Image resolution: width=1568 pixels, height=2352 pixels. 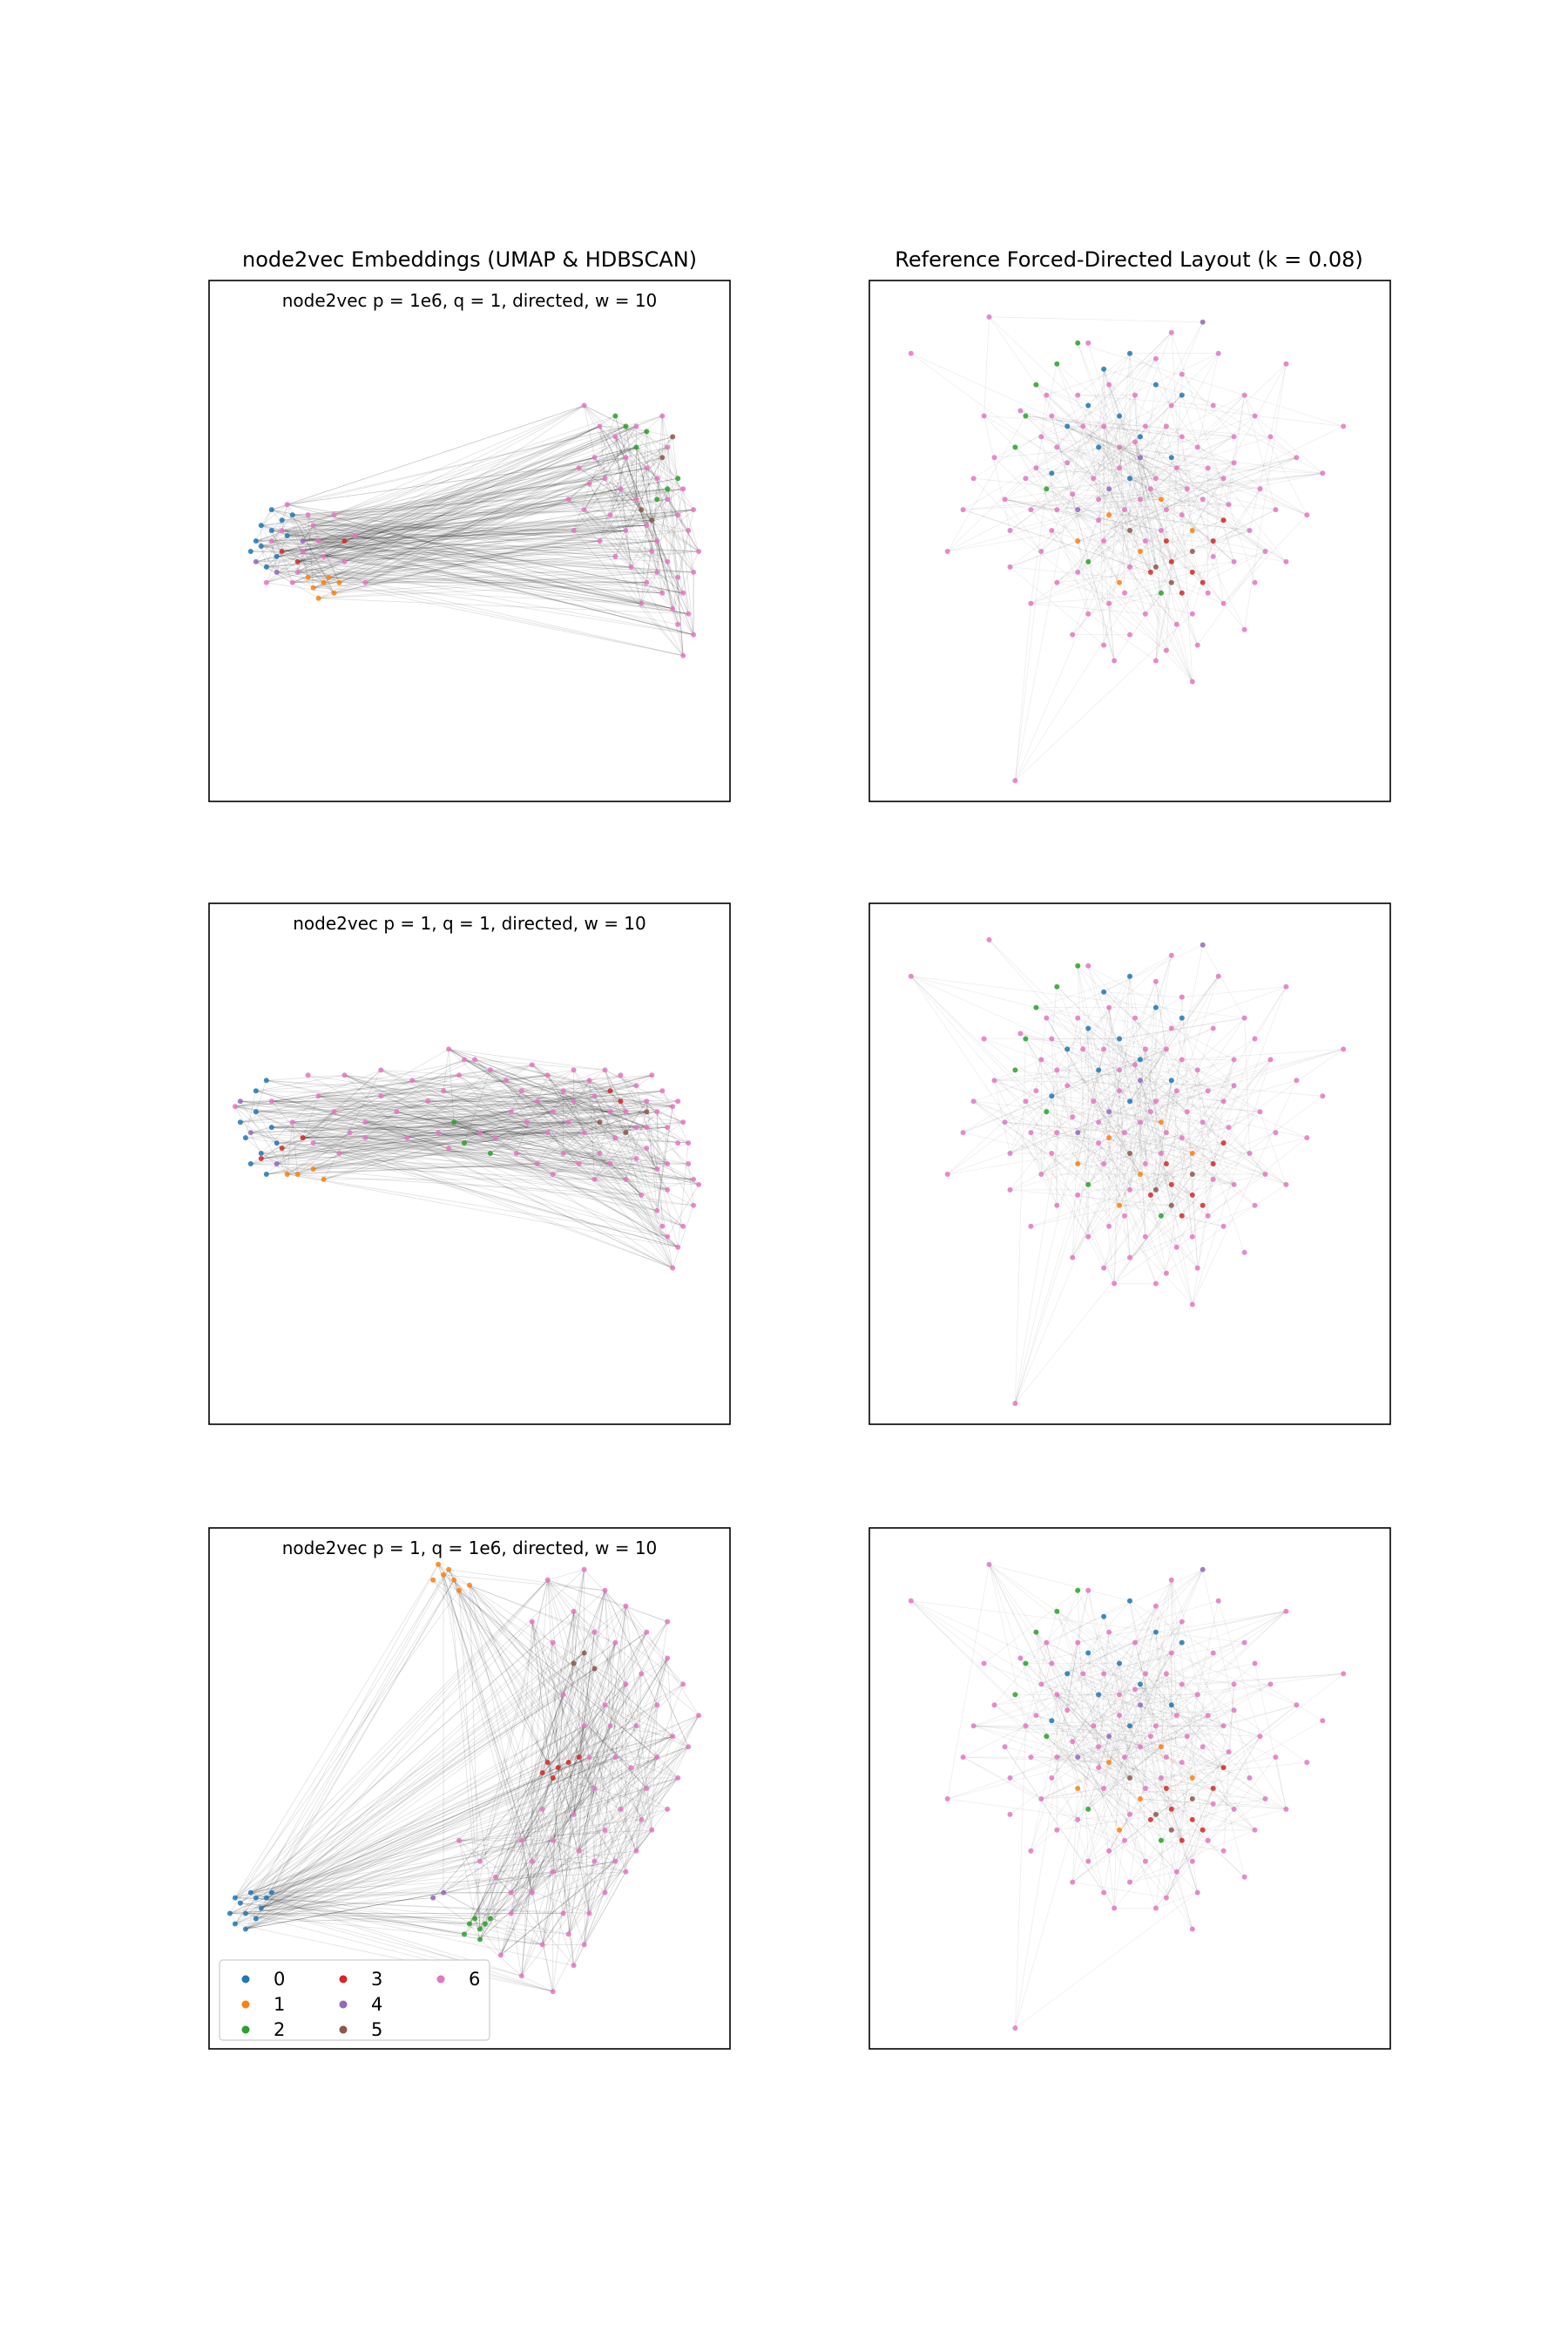 I want to click on edge-layer, so click(x=1127, y=1172).